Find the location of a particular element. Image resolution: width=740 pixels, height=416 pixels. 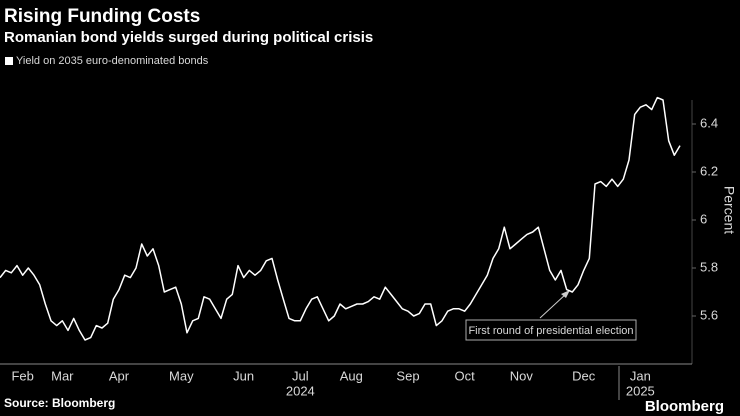

source: Source: Bloomberg is located at coordinates (59, 403).